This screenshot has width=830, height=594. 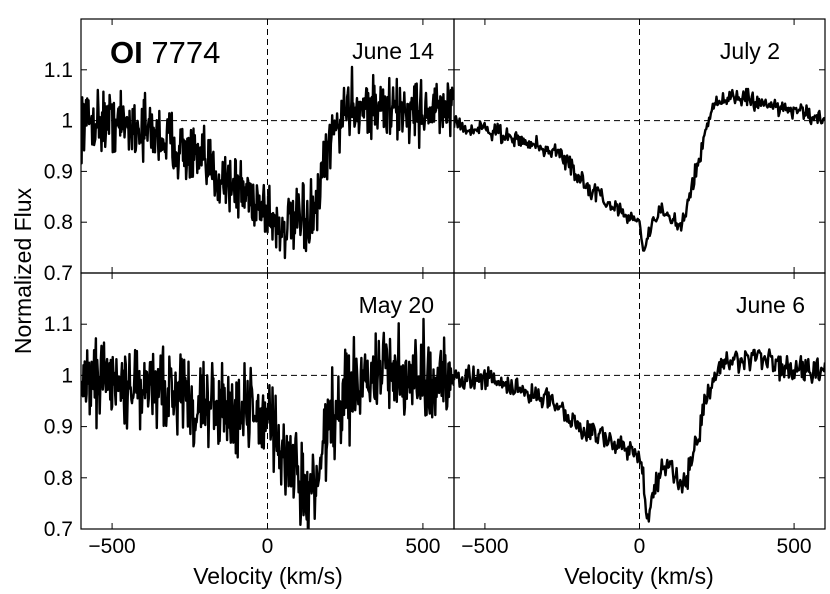 I want to click on panel-date-label: July 2, so click(x=750, y=51).